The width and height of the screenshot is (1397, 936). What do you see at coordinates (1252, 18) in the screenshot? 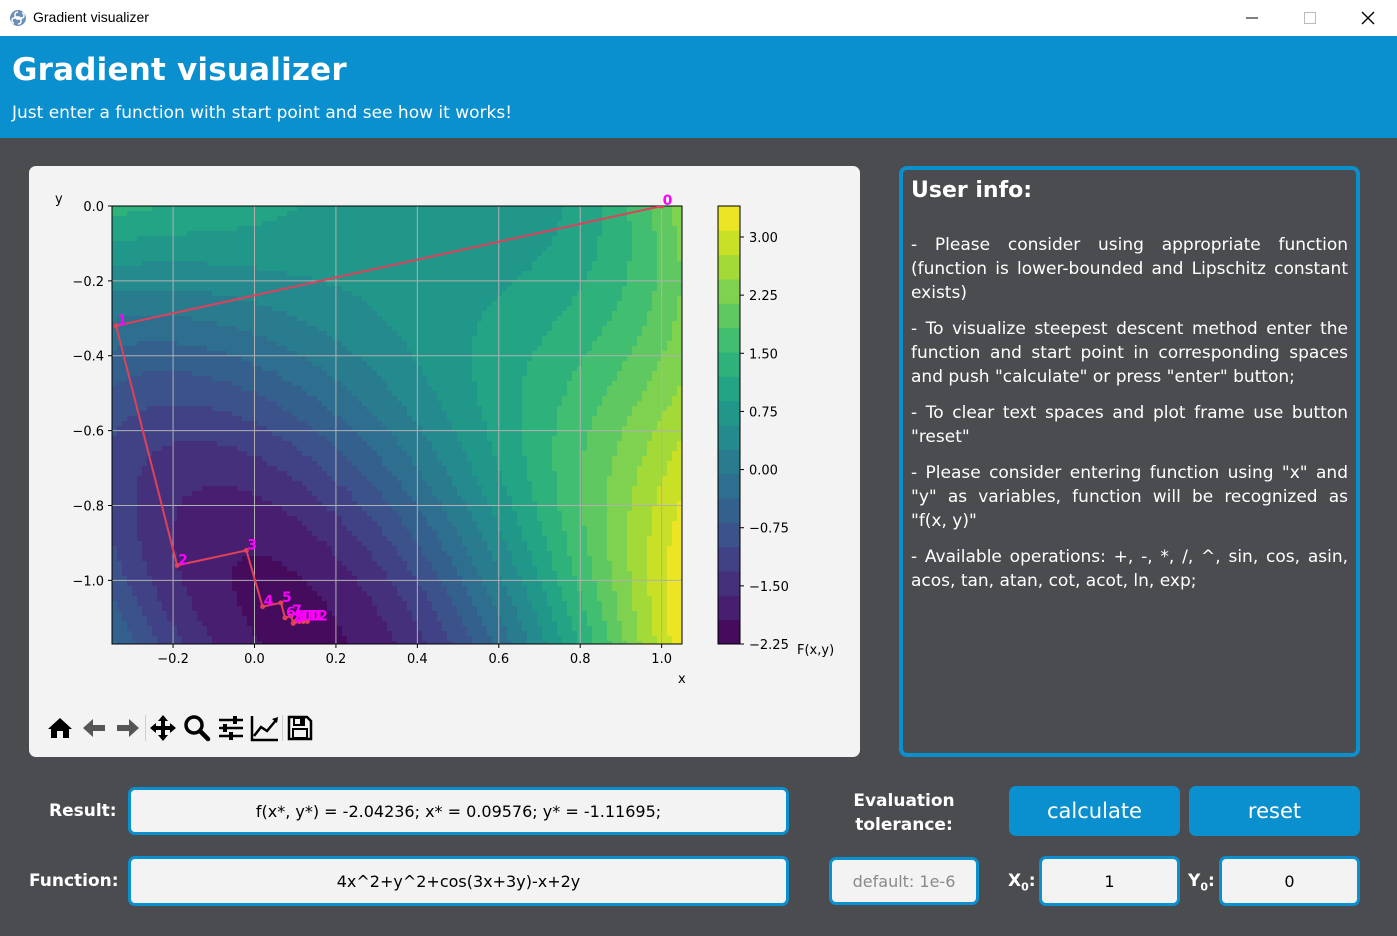
I see `minimize-button` at bounding box center [1252, 18].